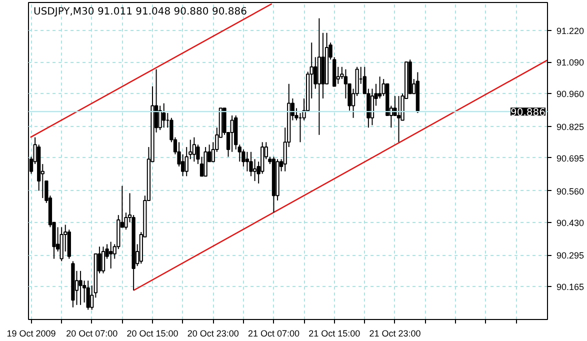 This screenshot has width=587, height=341. What do you see at coordinates (570, 63) in the screenshot?
I see `y-tick-label: 91.090` at bounding box center [570, 63].